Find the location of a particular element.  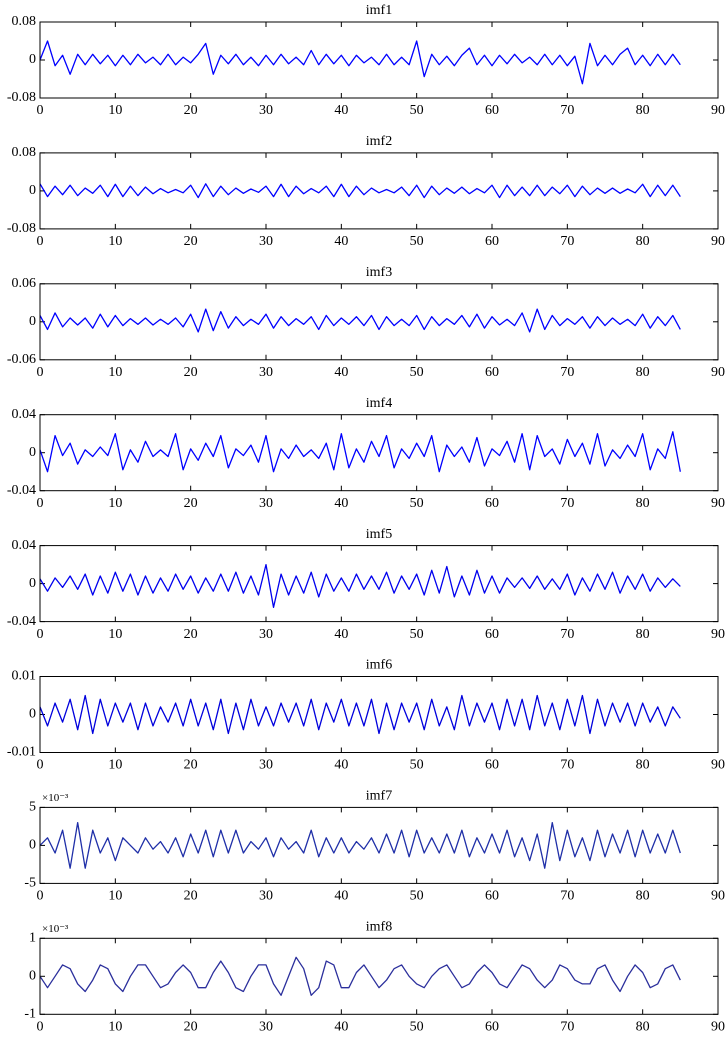

y-tick-label: -5 is located at coordinates (30, 883).